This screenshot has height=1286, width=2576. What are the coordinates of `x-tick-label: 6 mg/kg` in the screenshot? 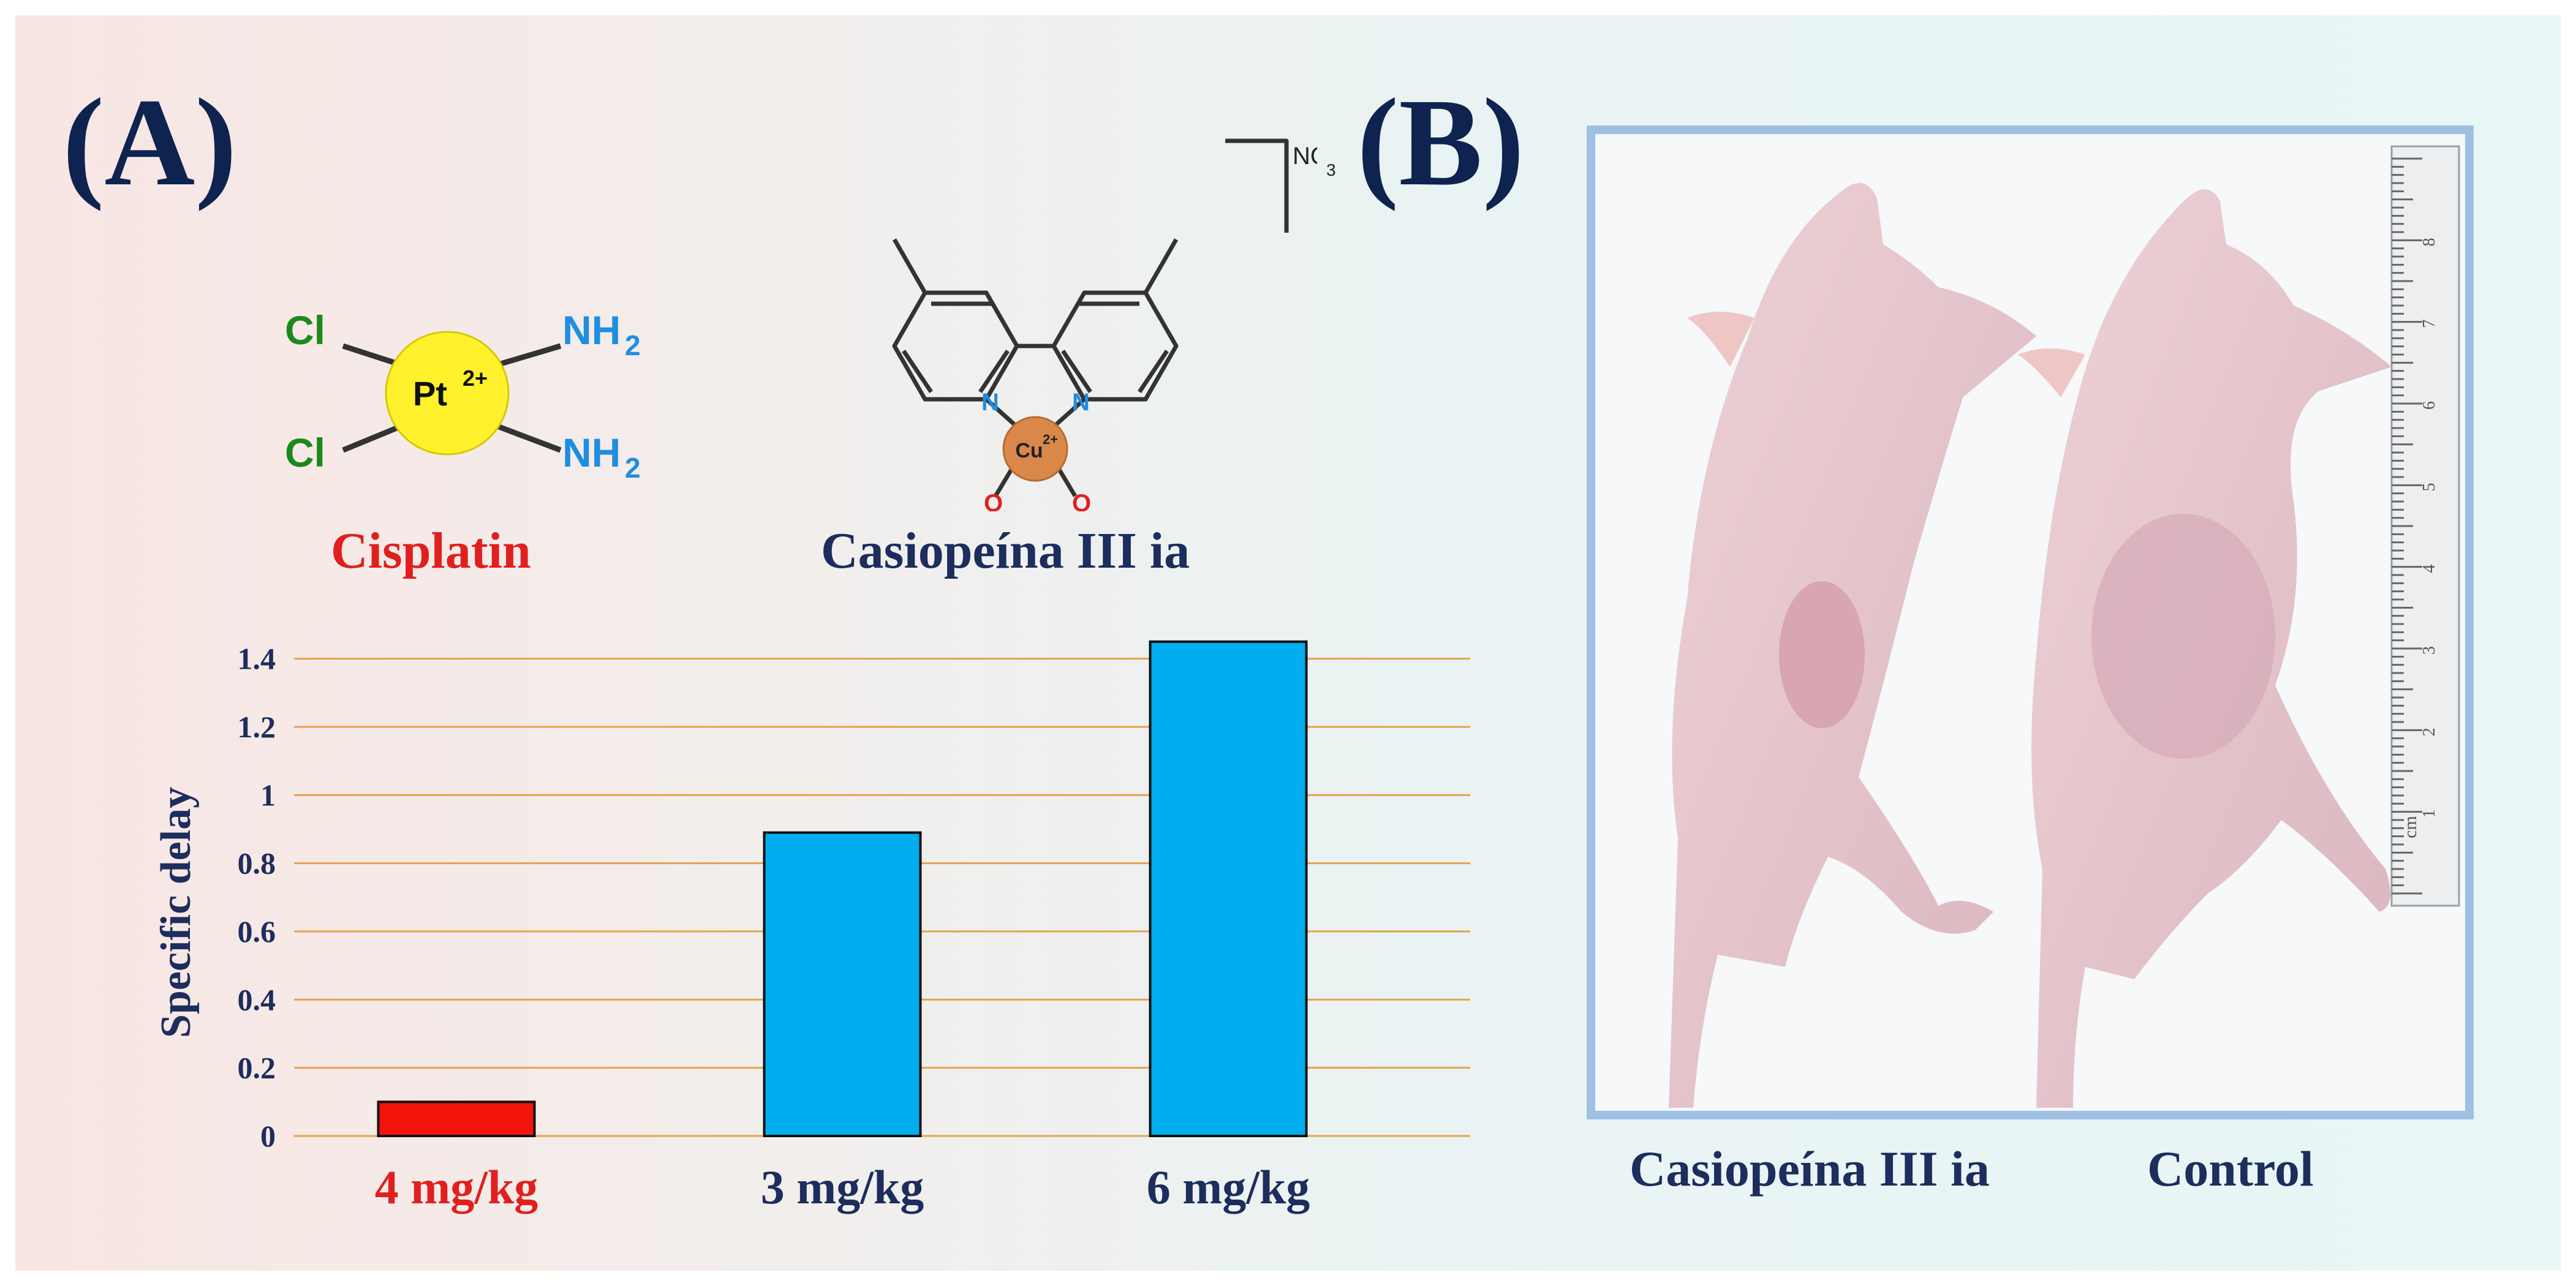 It's located at (1228, 1187).